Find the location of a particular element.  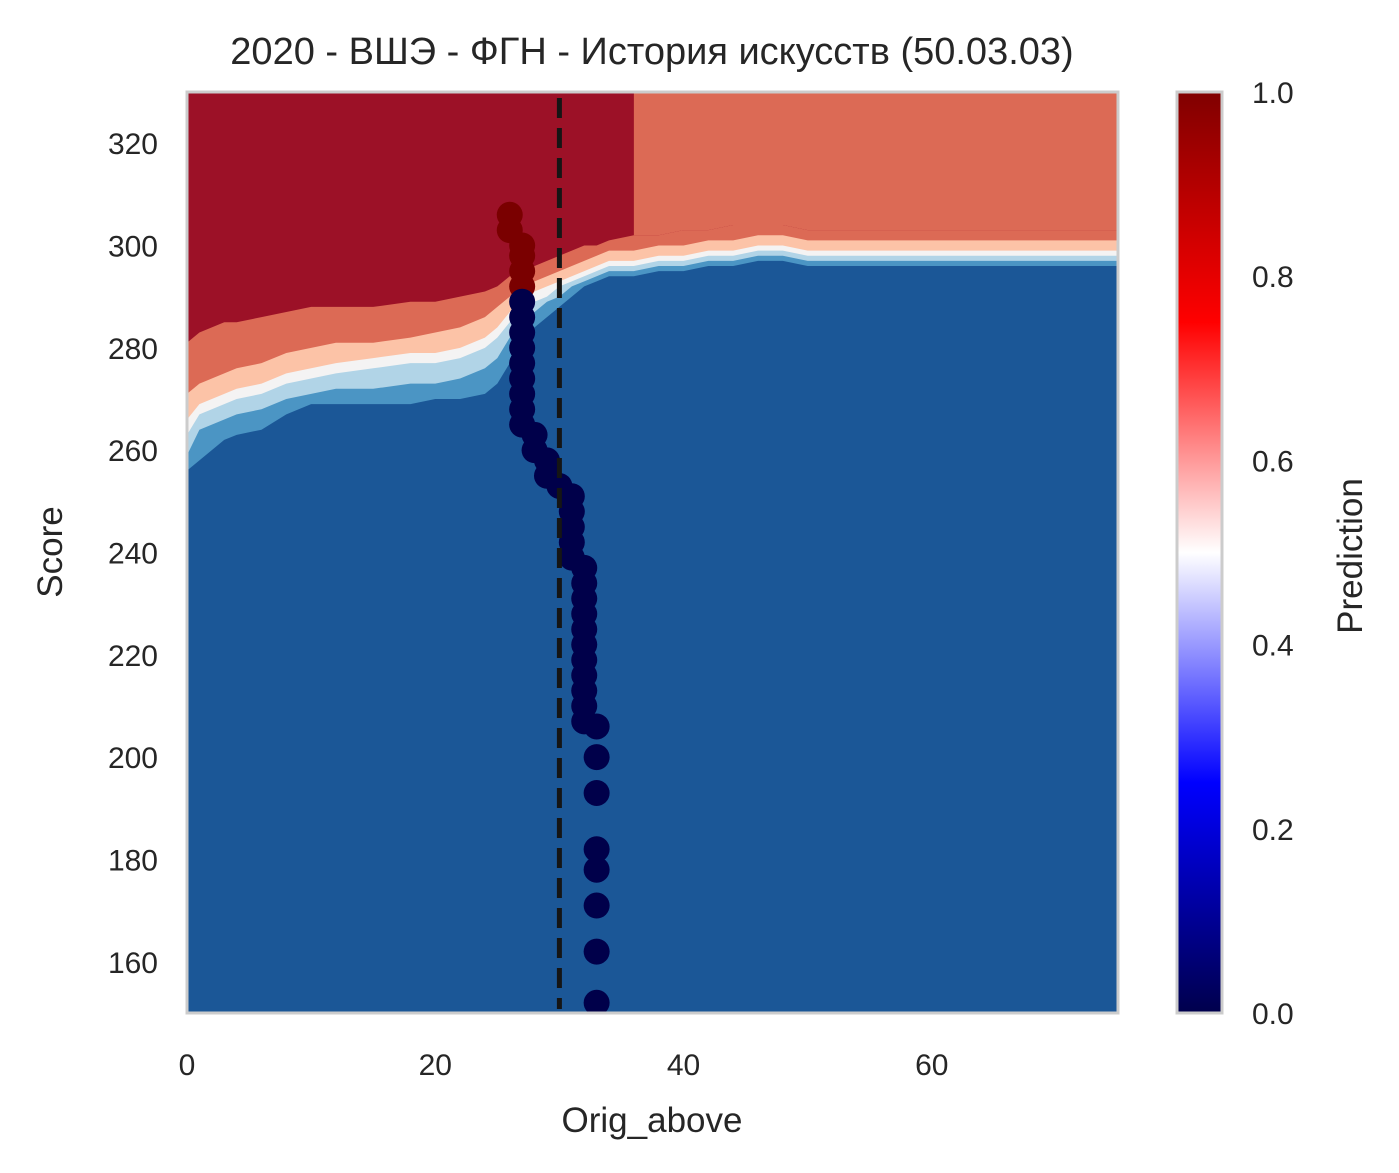

colorbar: 0.0 0.2 0.4 0.6 0.8 1.0 Prediction is located at coordinates (1272, 554).